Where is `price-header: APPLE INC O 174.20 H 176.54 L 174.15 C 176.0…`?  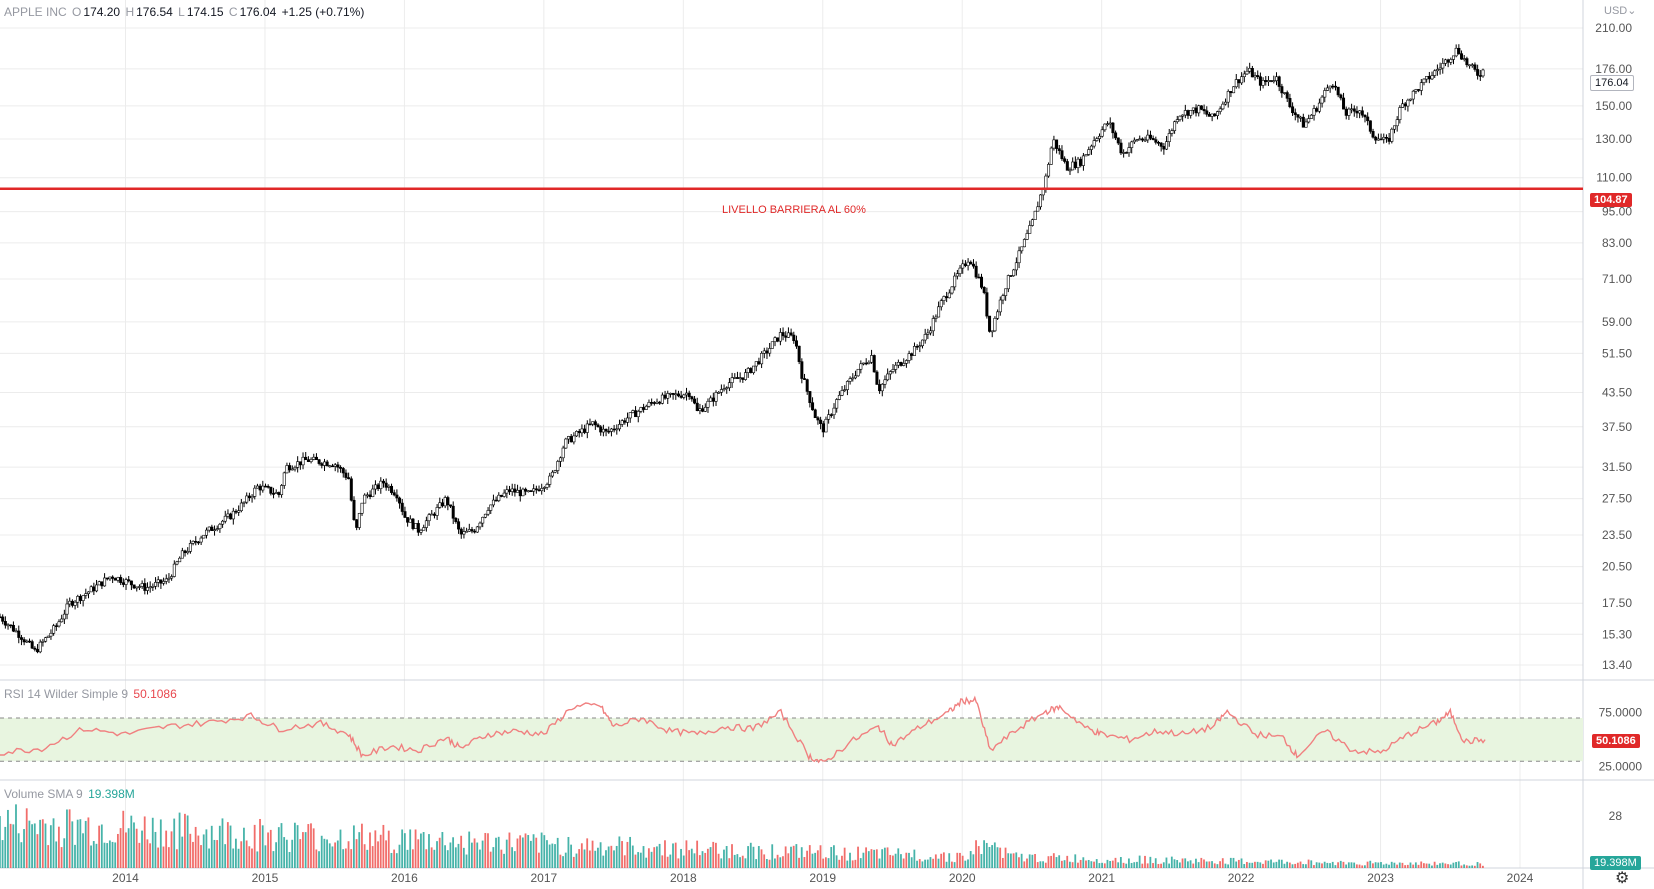
price-header: APPLE INC O 174.20 H 176.54 L 174.15 C 176.0… is located at coordinates (185, 12).